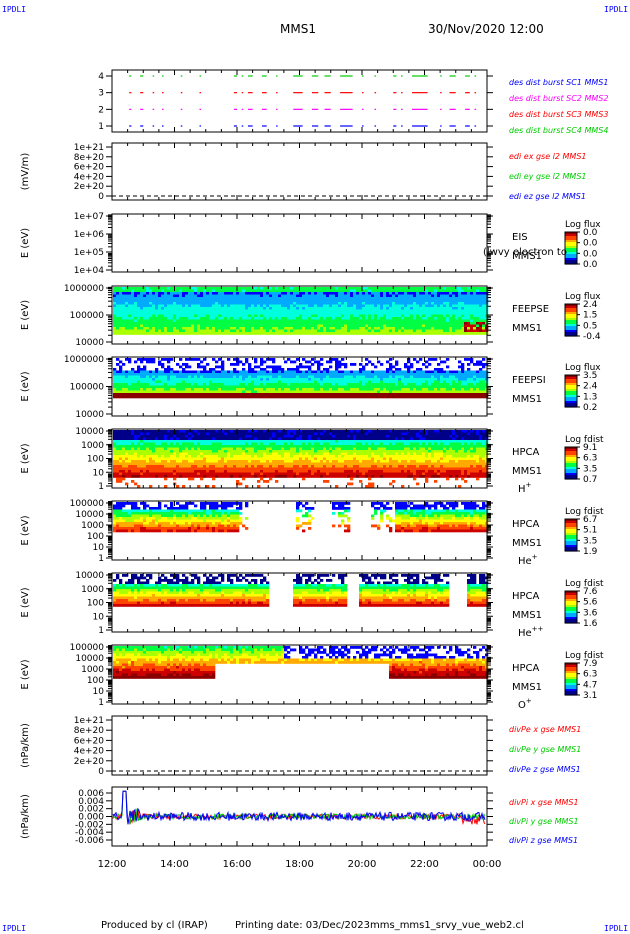  Describe the element at coordinates (301, 590) in the screenshot. I see `heatmap-hpca_he2` at that location.